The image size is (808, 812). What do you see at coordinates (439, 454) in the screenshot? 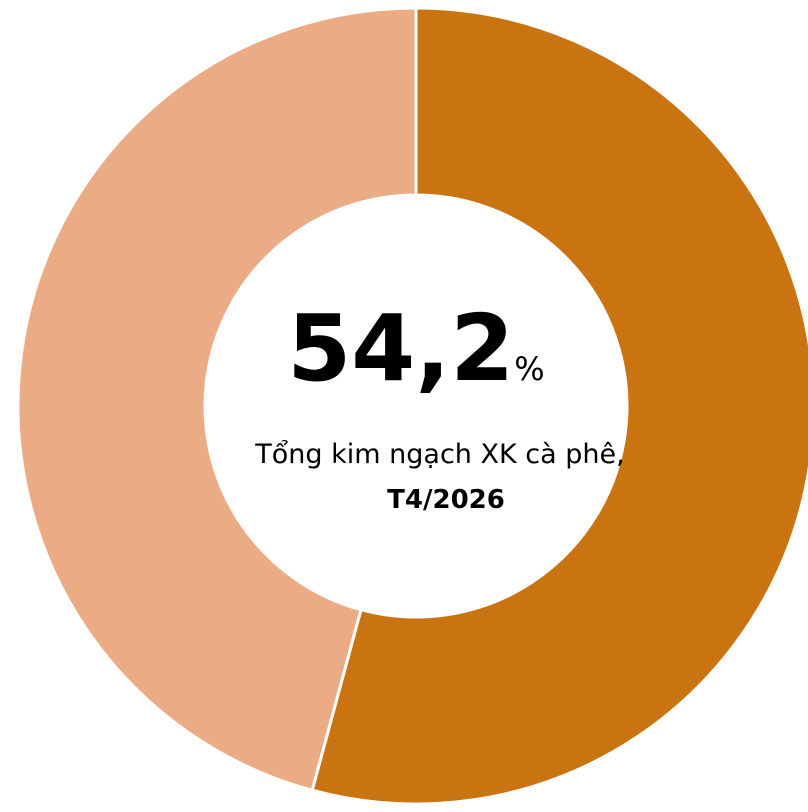
I see `subtitle: Tổng kim ngạch XK cà phê,` at bounding box center [439, 454].